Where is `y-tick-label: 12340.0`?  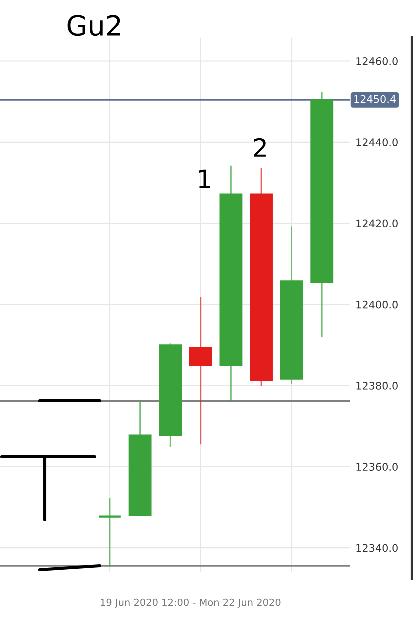 y-tick-label: 12340.0 is located at coordinates (377, 548).